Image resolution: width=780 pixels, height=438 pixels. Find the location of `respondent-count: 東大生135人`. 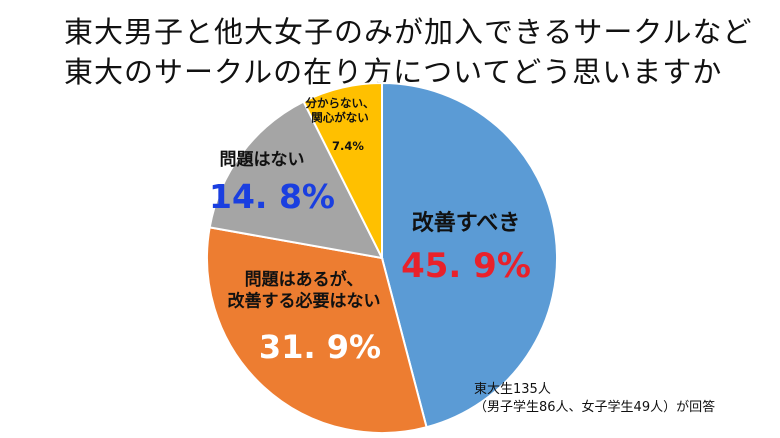

respondent-count: 東大生135人 is located at coordinates (512, 389).